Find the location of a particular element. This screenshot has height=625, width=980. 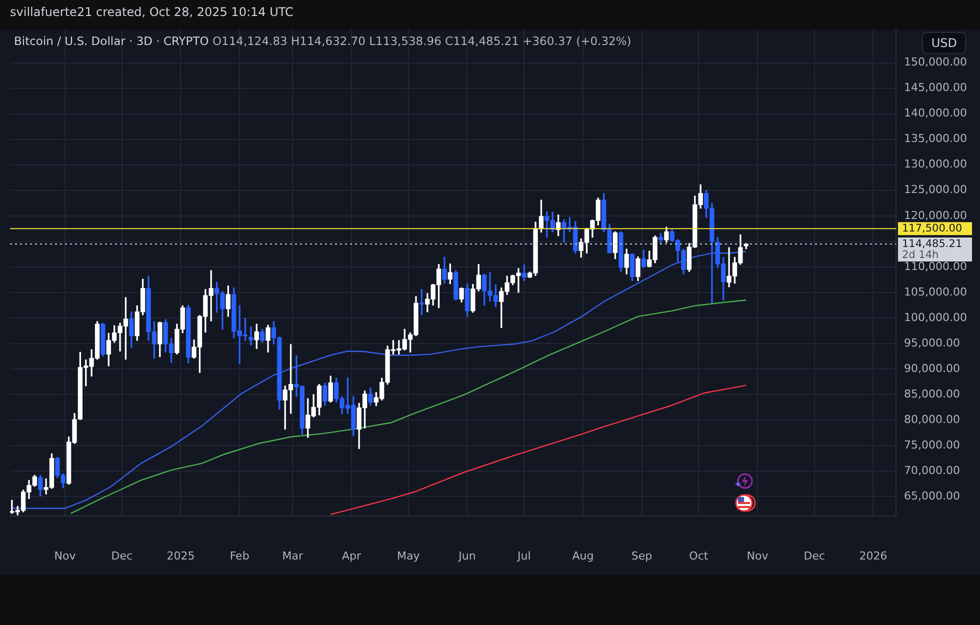

y-tick-label: 65,000.00 is located at coordinates (932, 495).